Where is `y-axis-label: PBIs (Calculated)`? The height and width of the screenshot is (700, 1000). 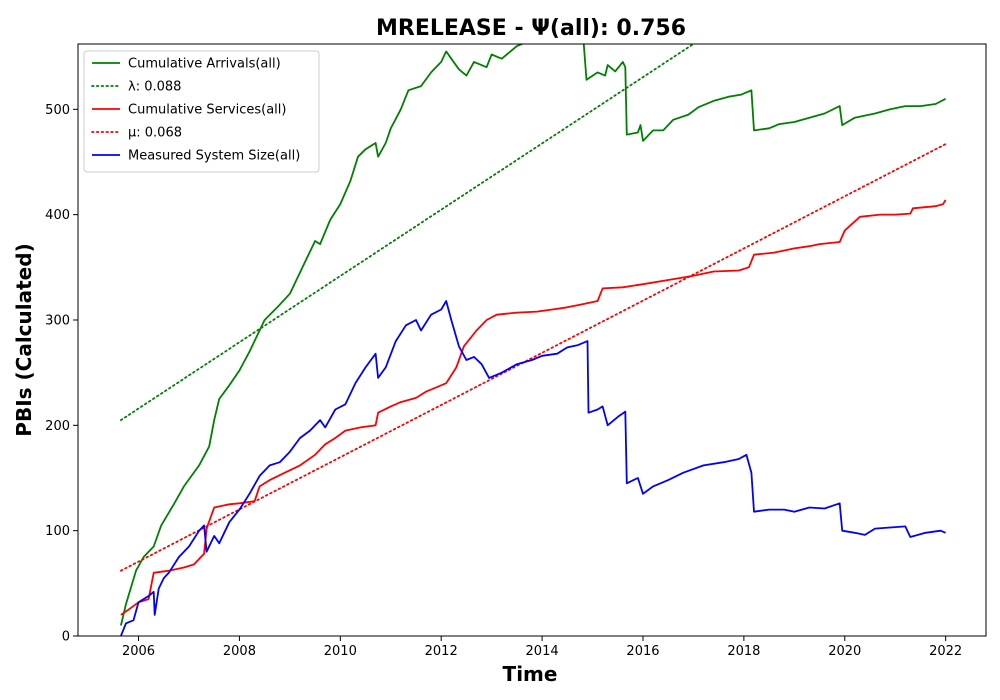
y-axis-label: PBIs (Calculated) is located at coordinates (24, 339).